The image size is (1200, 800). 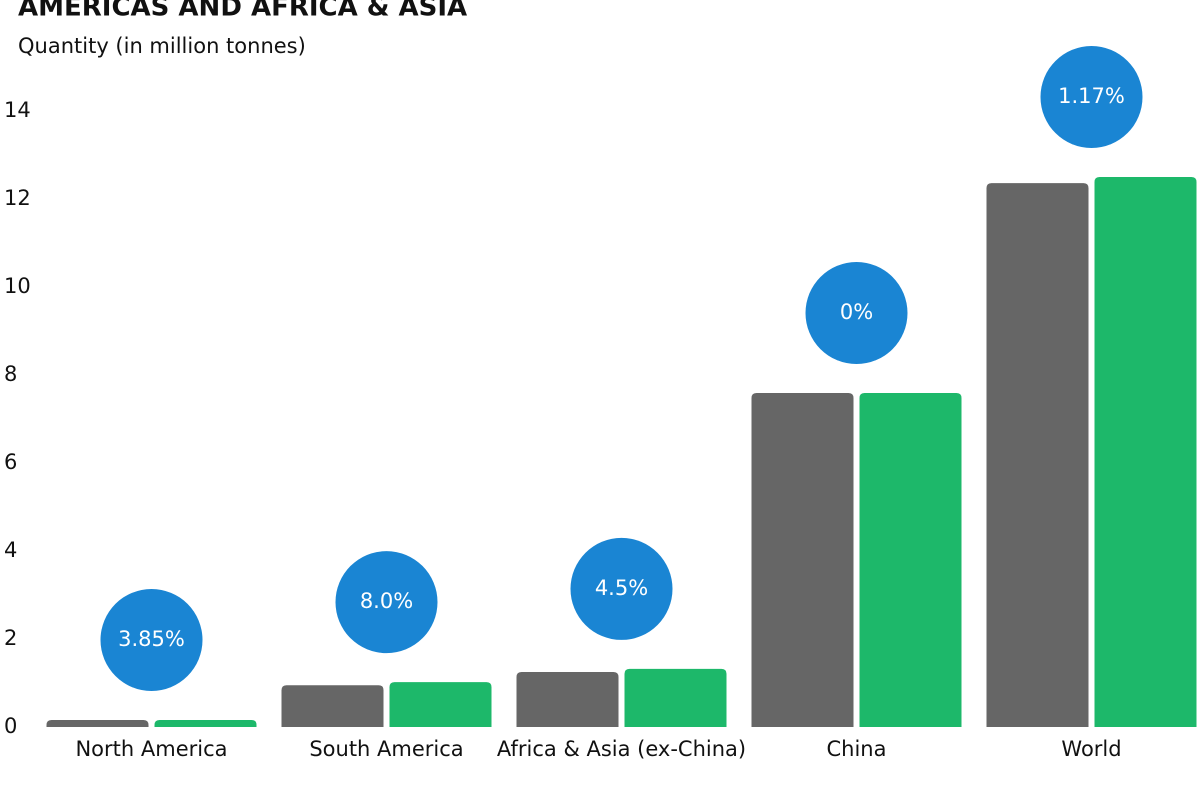 What do you see at coordinates (10, 726) in the screenshot?
I see `y-tick-label: 0` at bounding box center [10, 726].